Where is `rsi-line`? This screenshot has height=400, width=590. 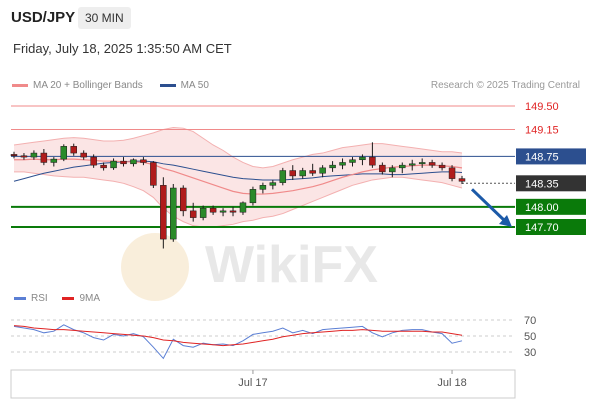 rsi-line is located at coordinates (238, 342).